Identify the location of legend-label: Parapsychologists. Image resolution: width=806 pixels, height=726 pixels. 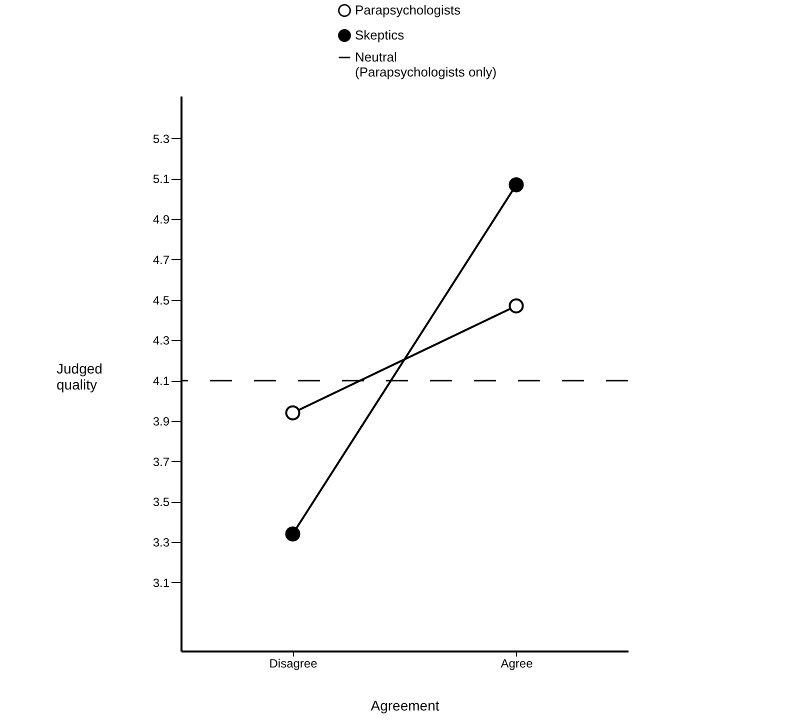
(408, 10).